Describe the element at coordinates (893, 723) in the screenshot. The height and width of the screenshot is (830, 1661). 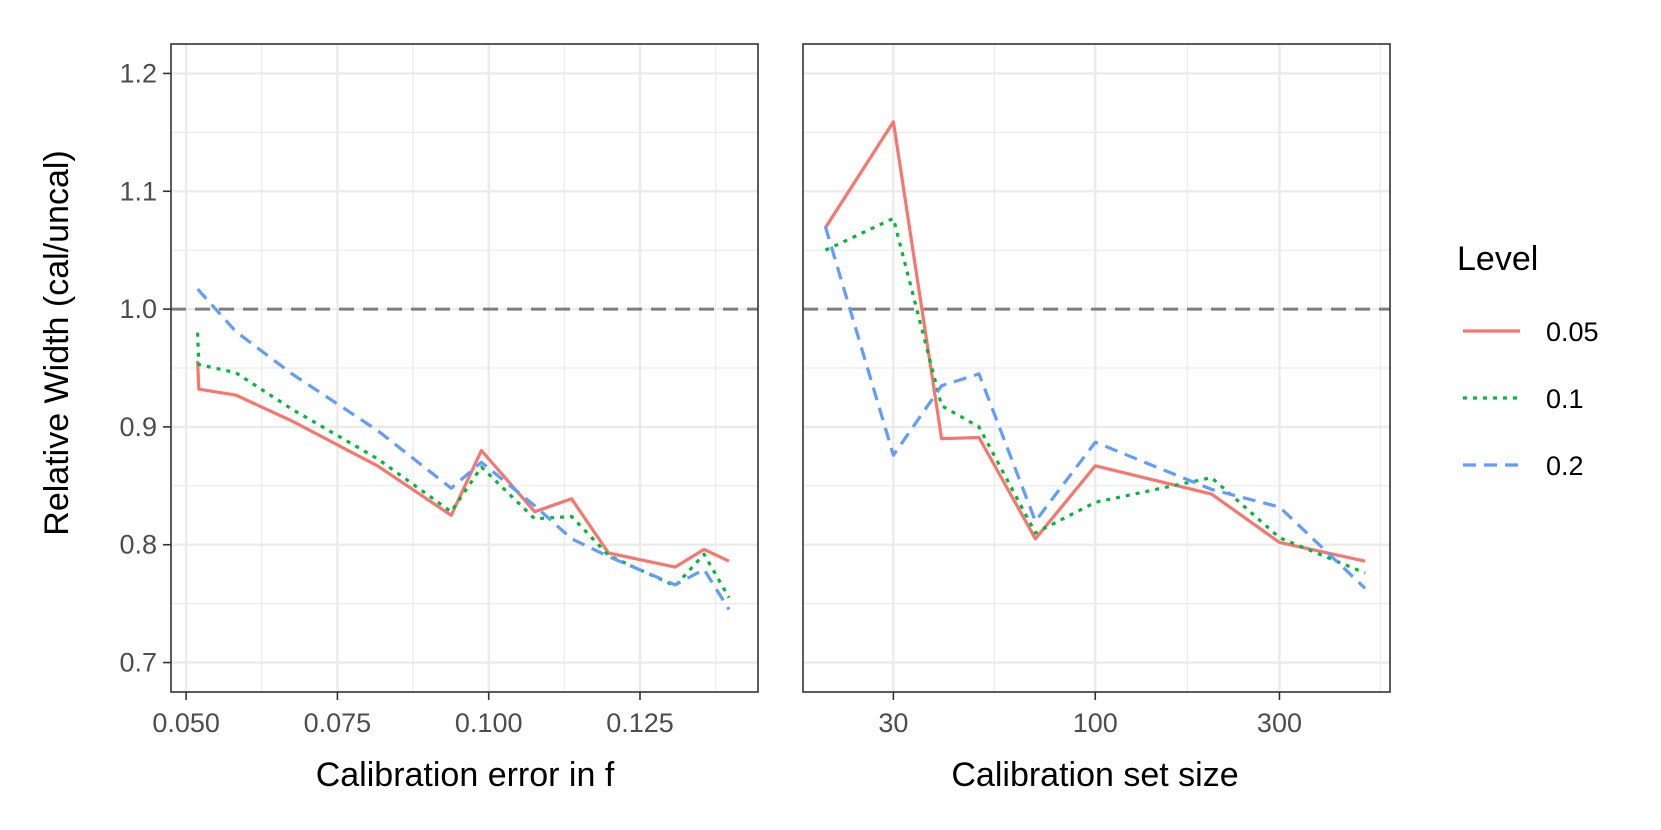
I see `x-tick-label-right: 30` at that location.